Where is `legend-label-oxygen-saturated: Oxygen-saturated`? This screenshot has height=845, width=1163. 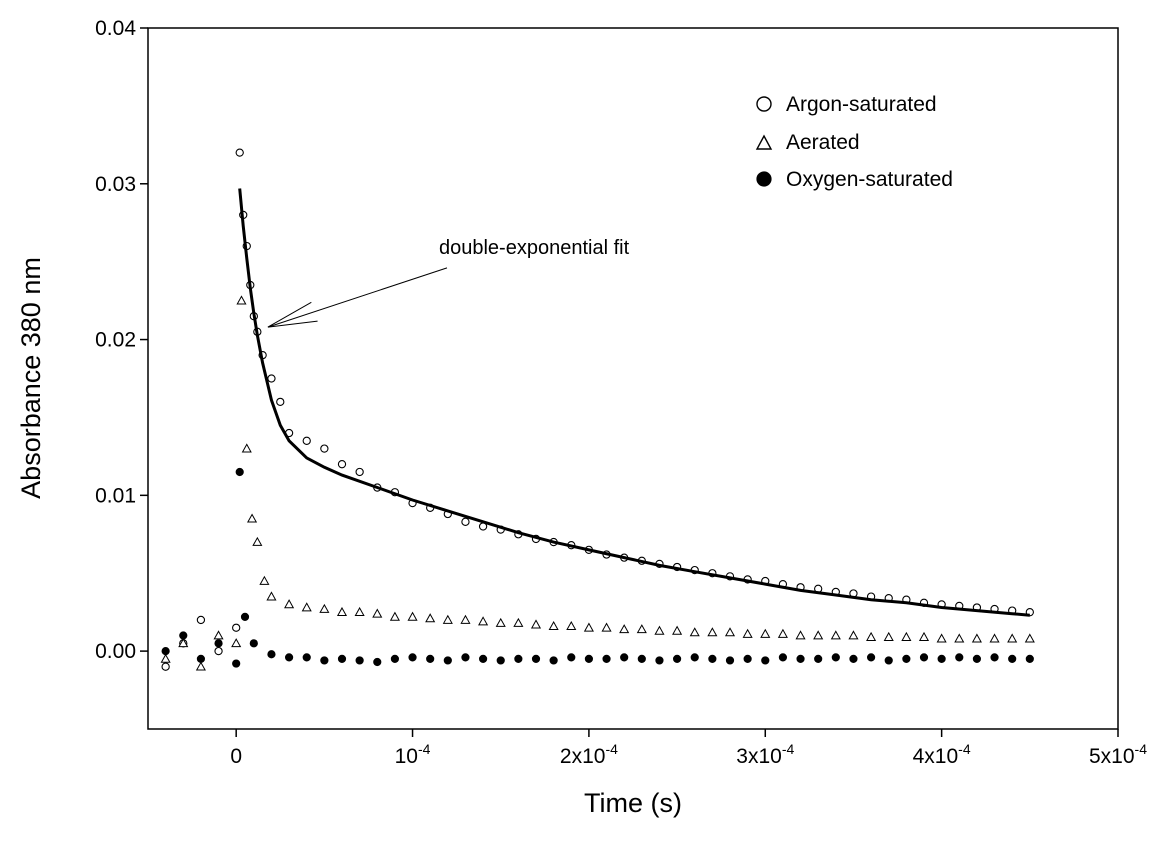
legend-label-oxygen-saturated: Oxygen-saturated is located at coordinates (869, 179).